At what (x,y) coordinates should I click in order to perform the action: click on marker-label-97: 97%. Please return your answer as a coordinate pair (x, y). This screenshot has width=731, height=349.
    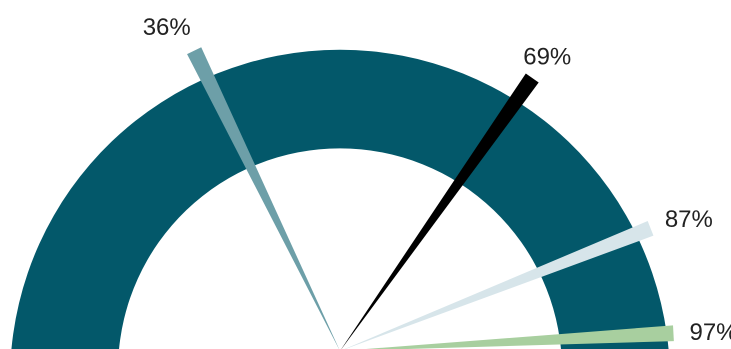
    Looking at the image, I should click on (710, 332).